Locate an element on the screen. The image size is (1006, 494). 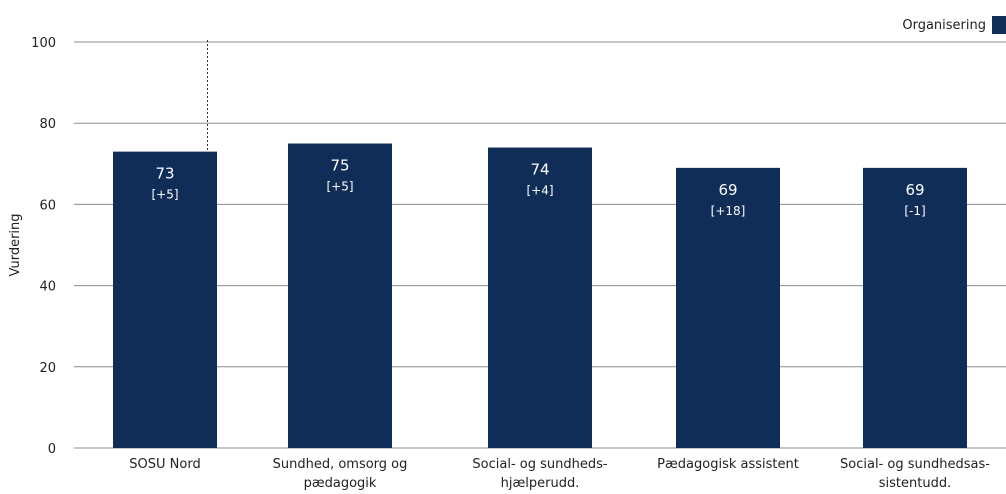
bar-change-label: [-1] is located at coordinates (914, 211).